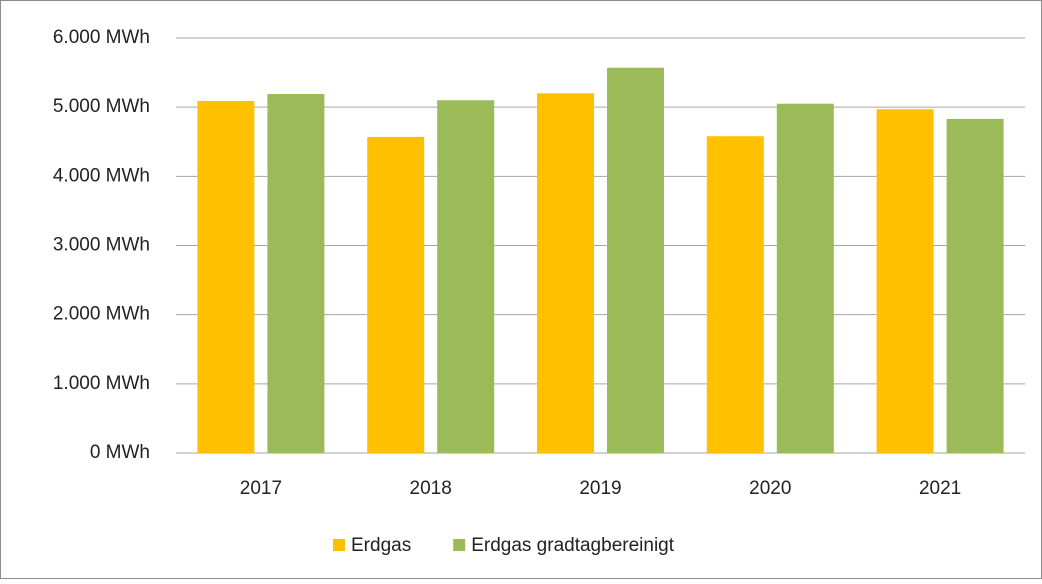 This screenshot has width=1042, height=584. What do you see at coordinates (261, 488) in the screenshot?
I see `x-tick-label: 2017` at bounding box center [261, 488].